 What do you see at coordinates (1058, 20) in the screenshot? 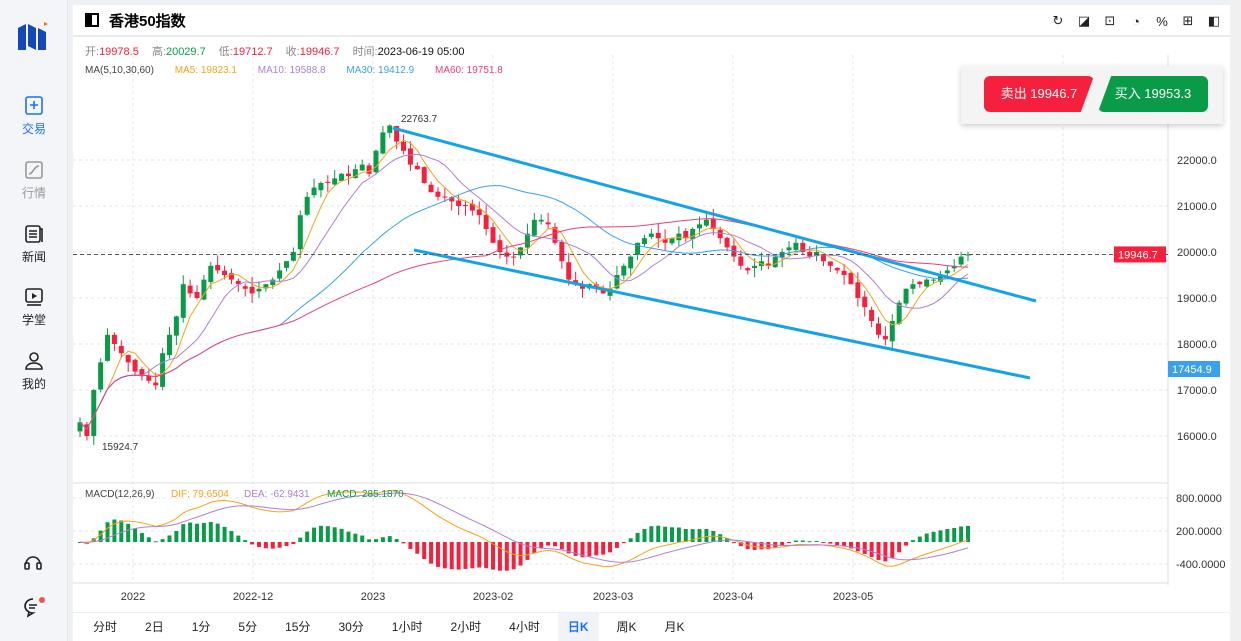
I see `refresh-icon: ↻` at bounding box center [1058, 20].